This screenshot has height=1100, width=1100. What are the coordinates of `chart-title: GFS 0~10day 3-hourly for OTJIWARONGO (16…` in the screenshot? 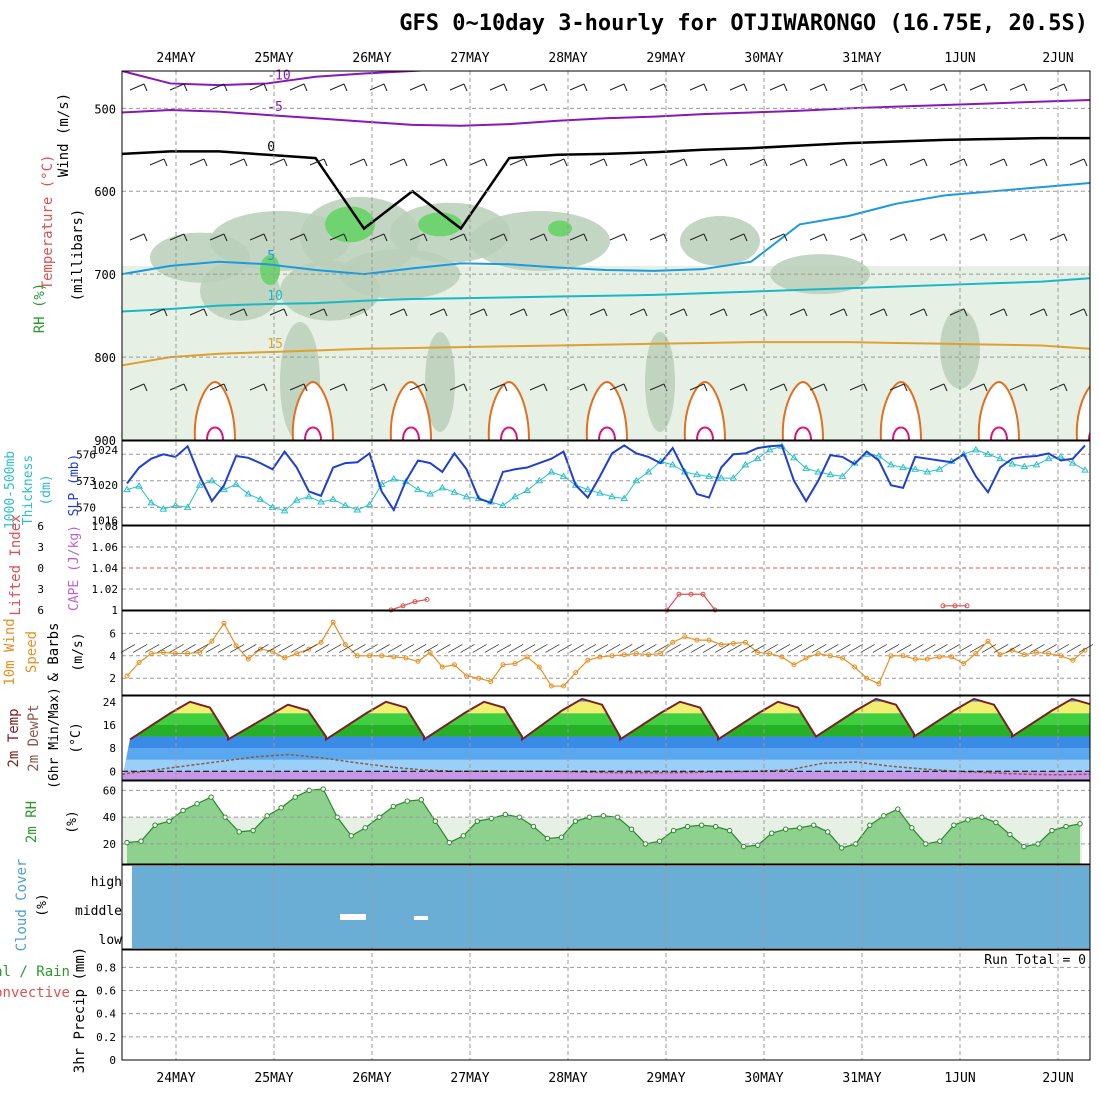 It's located at (743, 23).